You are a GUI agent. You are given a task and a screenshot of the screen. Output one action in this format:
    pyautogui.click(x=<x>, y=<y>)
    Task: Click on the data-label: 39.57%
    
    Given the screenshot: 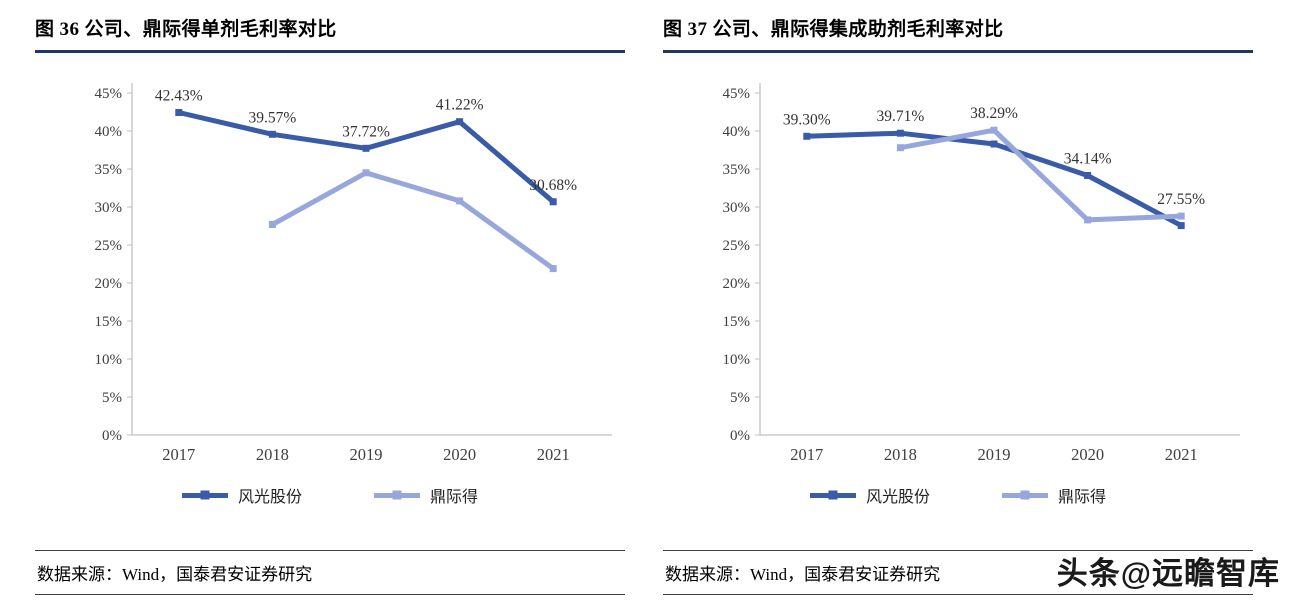 What is the action you would take?
    pyautogui.click(x=273, y=117)
    